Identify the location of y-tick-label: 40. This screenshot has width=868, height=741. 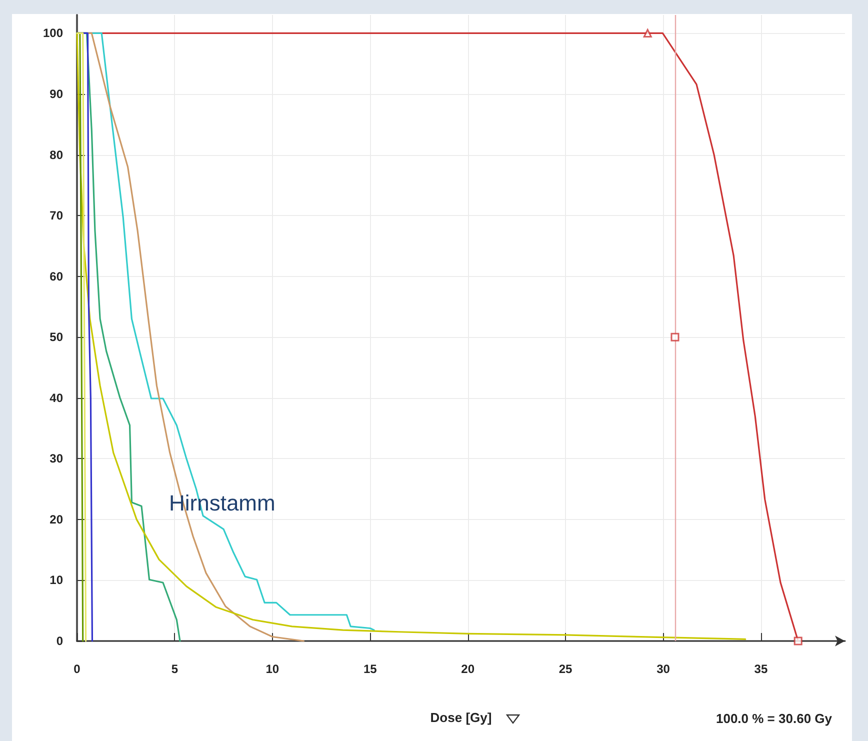
(57, 397).